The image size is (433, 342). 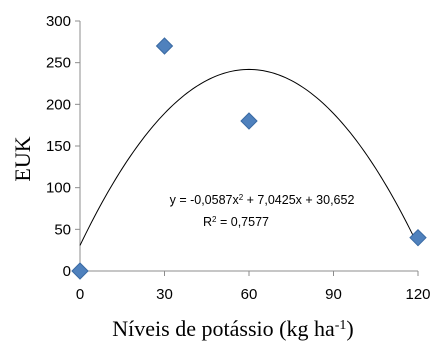 I want to click on y-axis-title: EUK, so click(x=22, y=158).